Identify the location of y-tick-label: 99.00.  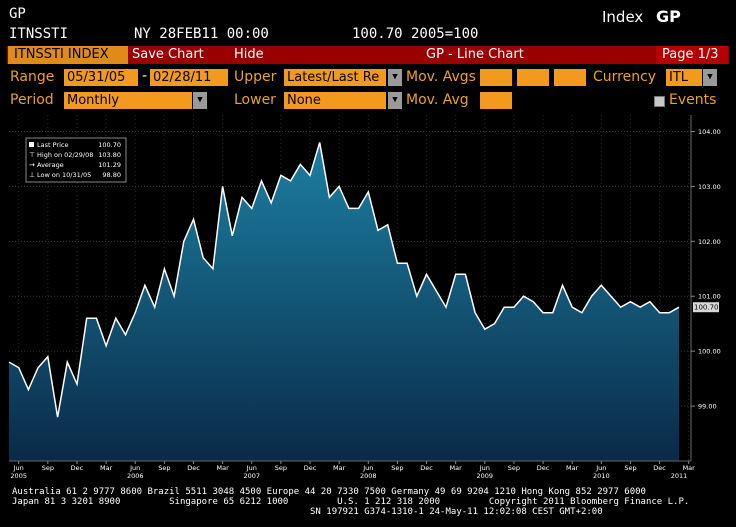
(707, 407).